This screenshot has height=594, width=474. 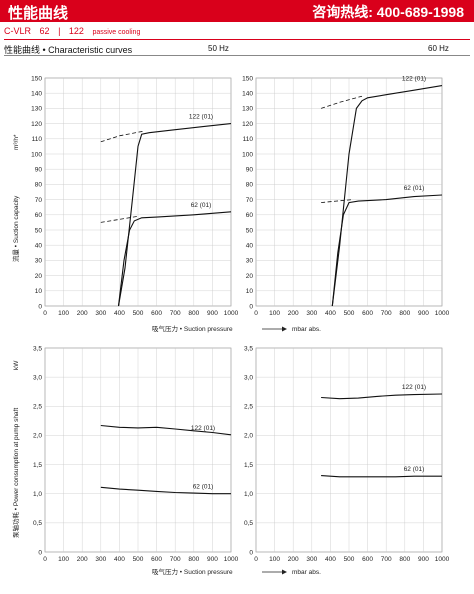 What do you see at coordinates (16, 142) in the screenshot?
I see `y-axis-unit-capacity: m³/h*` at bounding box center [16, 142].